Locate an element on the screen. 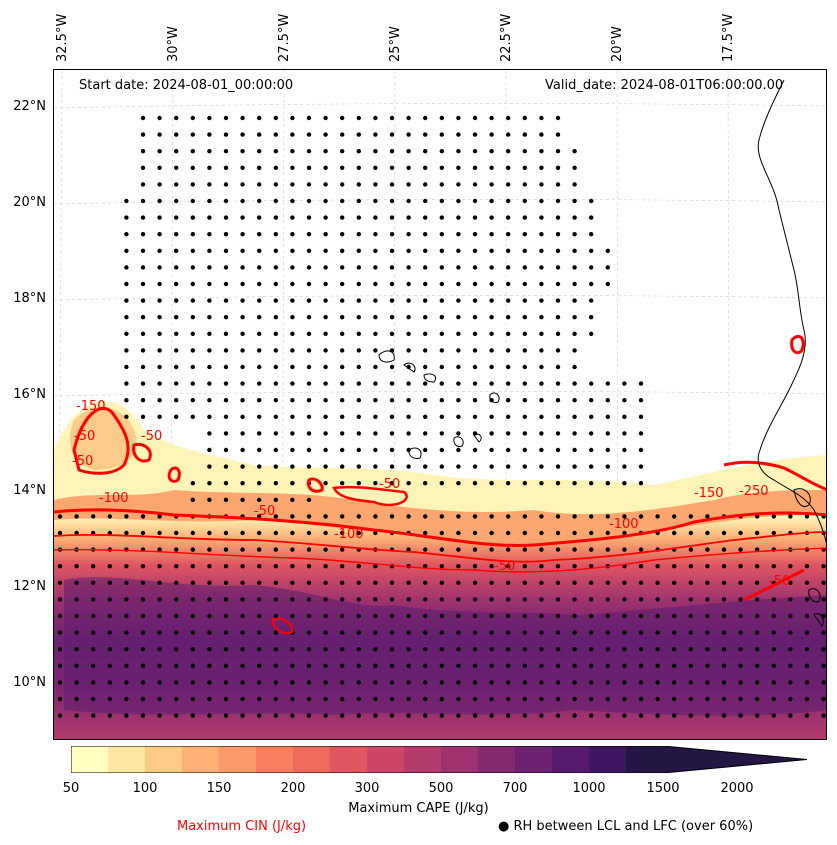 The width and height of the screenshot is (837, 845). lon-tick-label: 22.5°W is located at coordinates (506, 37).